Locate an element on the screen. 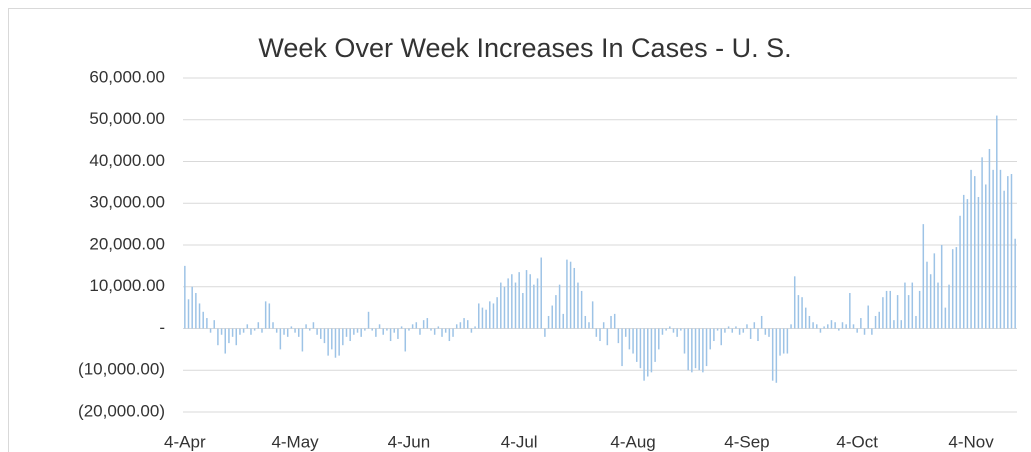 This screenshot has height=452, width=1031. y-tick-label: 40,000.00 is located at coordinates (127, 160).